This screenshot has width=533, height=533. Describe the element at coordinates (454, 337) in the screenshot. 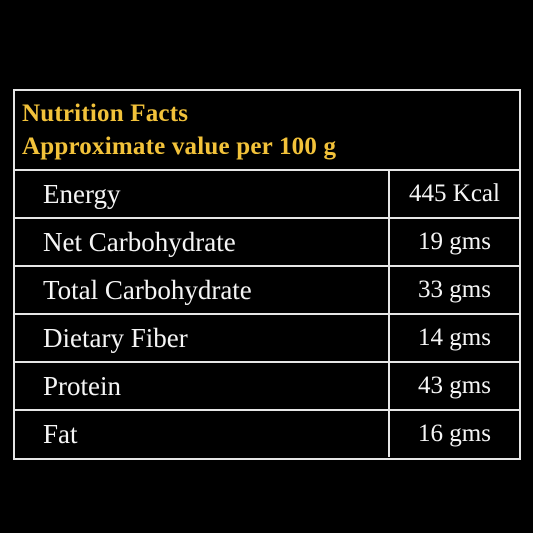

I see `nutrient-amount: 14 gms` at that location.